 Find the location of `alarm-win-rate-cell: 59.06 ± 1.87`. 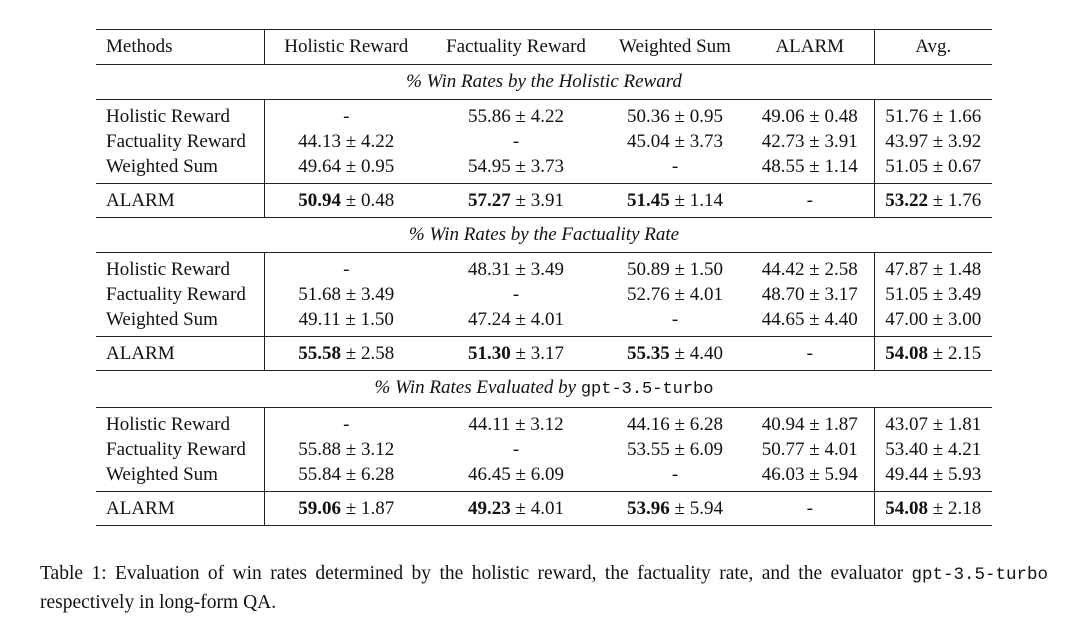

alarm-win-rate-cell: 59.06 ± 1.87 is located at coordinates (345, 508).